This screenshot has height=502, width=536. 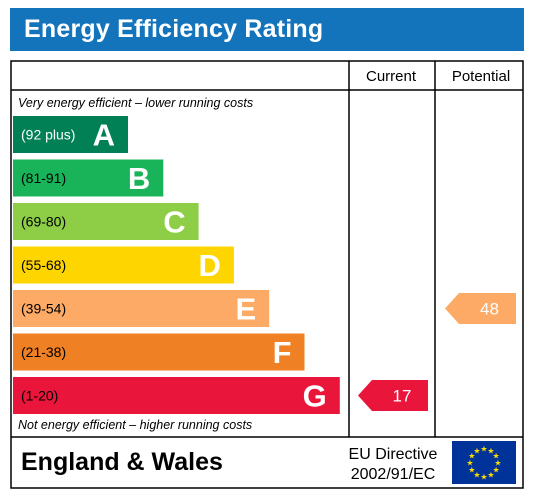 I want to click on eu-flag-icon: ★ ★★★★★★★★★★★, so click(x=484, y=462).